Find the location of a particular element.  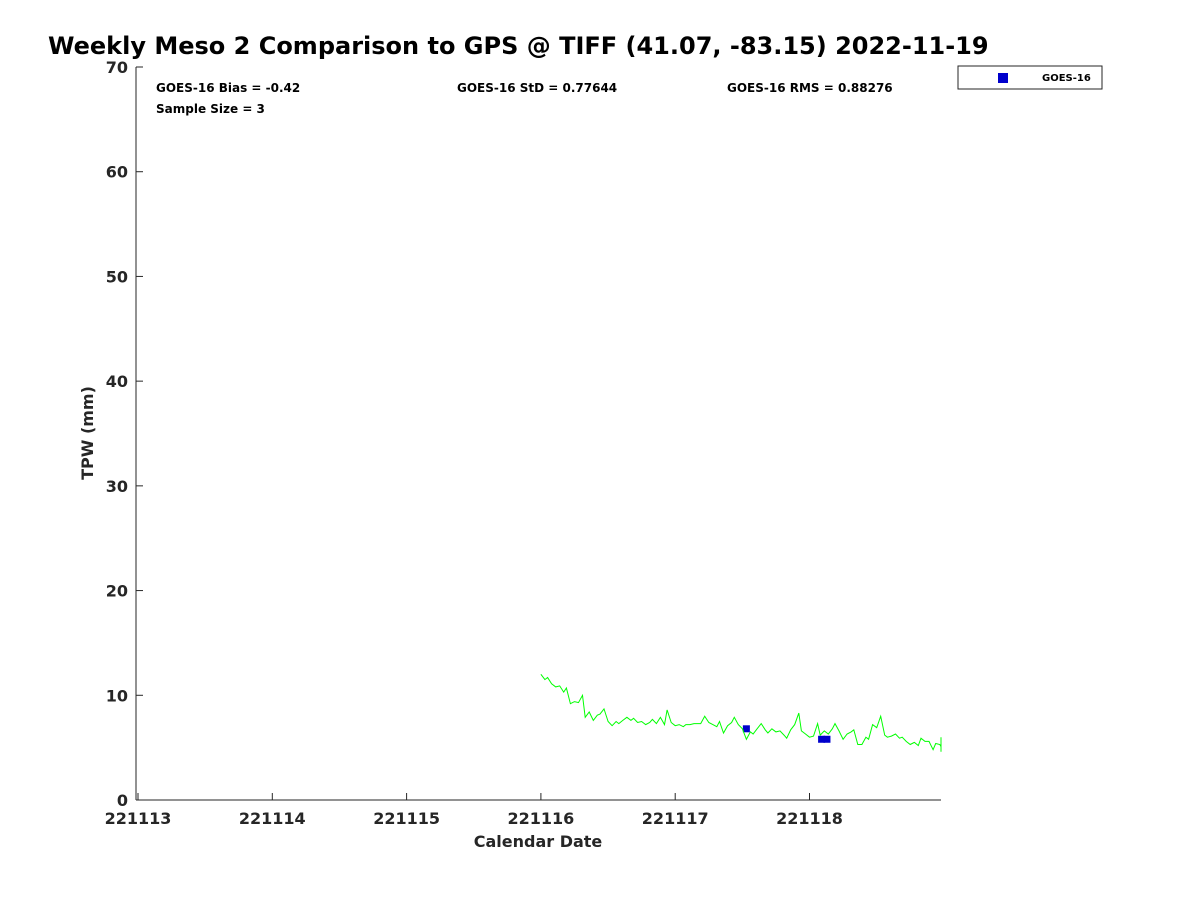

x-tick-label: 221115 is located at coordinates (406, 818).